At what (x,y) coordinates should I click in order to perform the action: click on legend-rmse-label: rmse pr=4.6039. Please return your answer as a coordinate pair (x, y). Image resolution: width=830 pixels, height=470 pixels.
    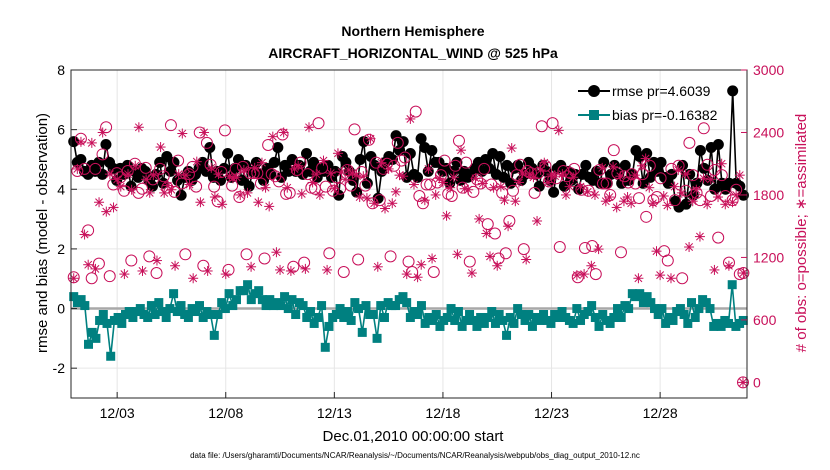
    Looking at the image, I should click on (661, 91).